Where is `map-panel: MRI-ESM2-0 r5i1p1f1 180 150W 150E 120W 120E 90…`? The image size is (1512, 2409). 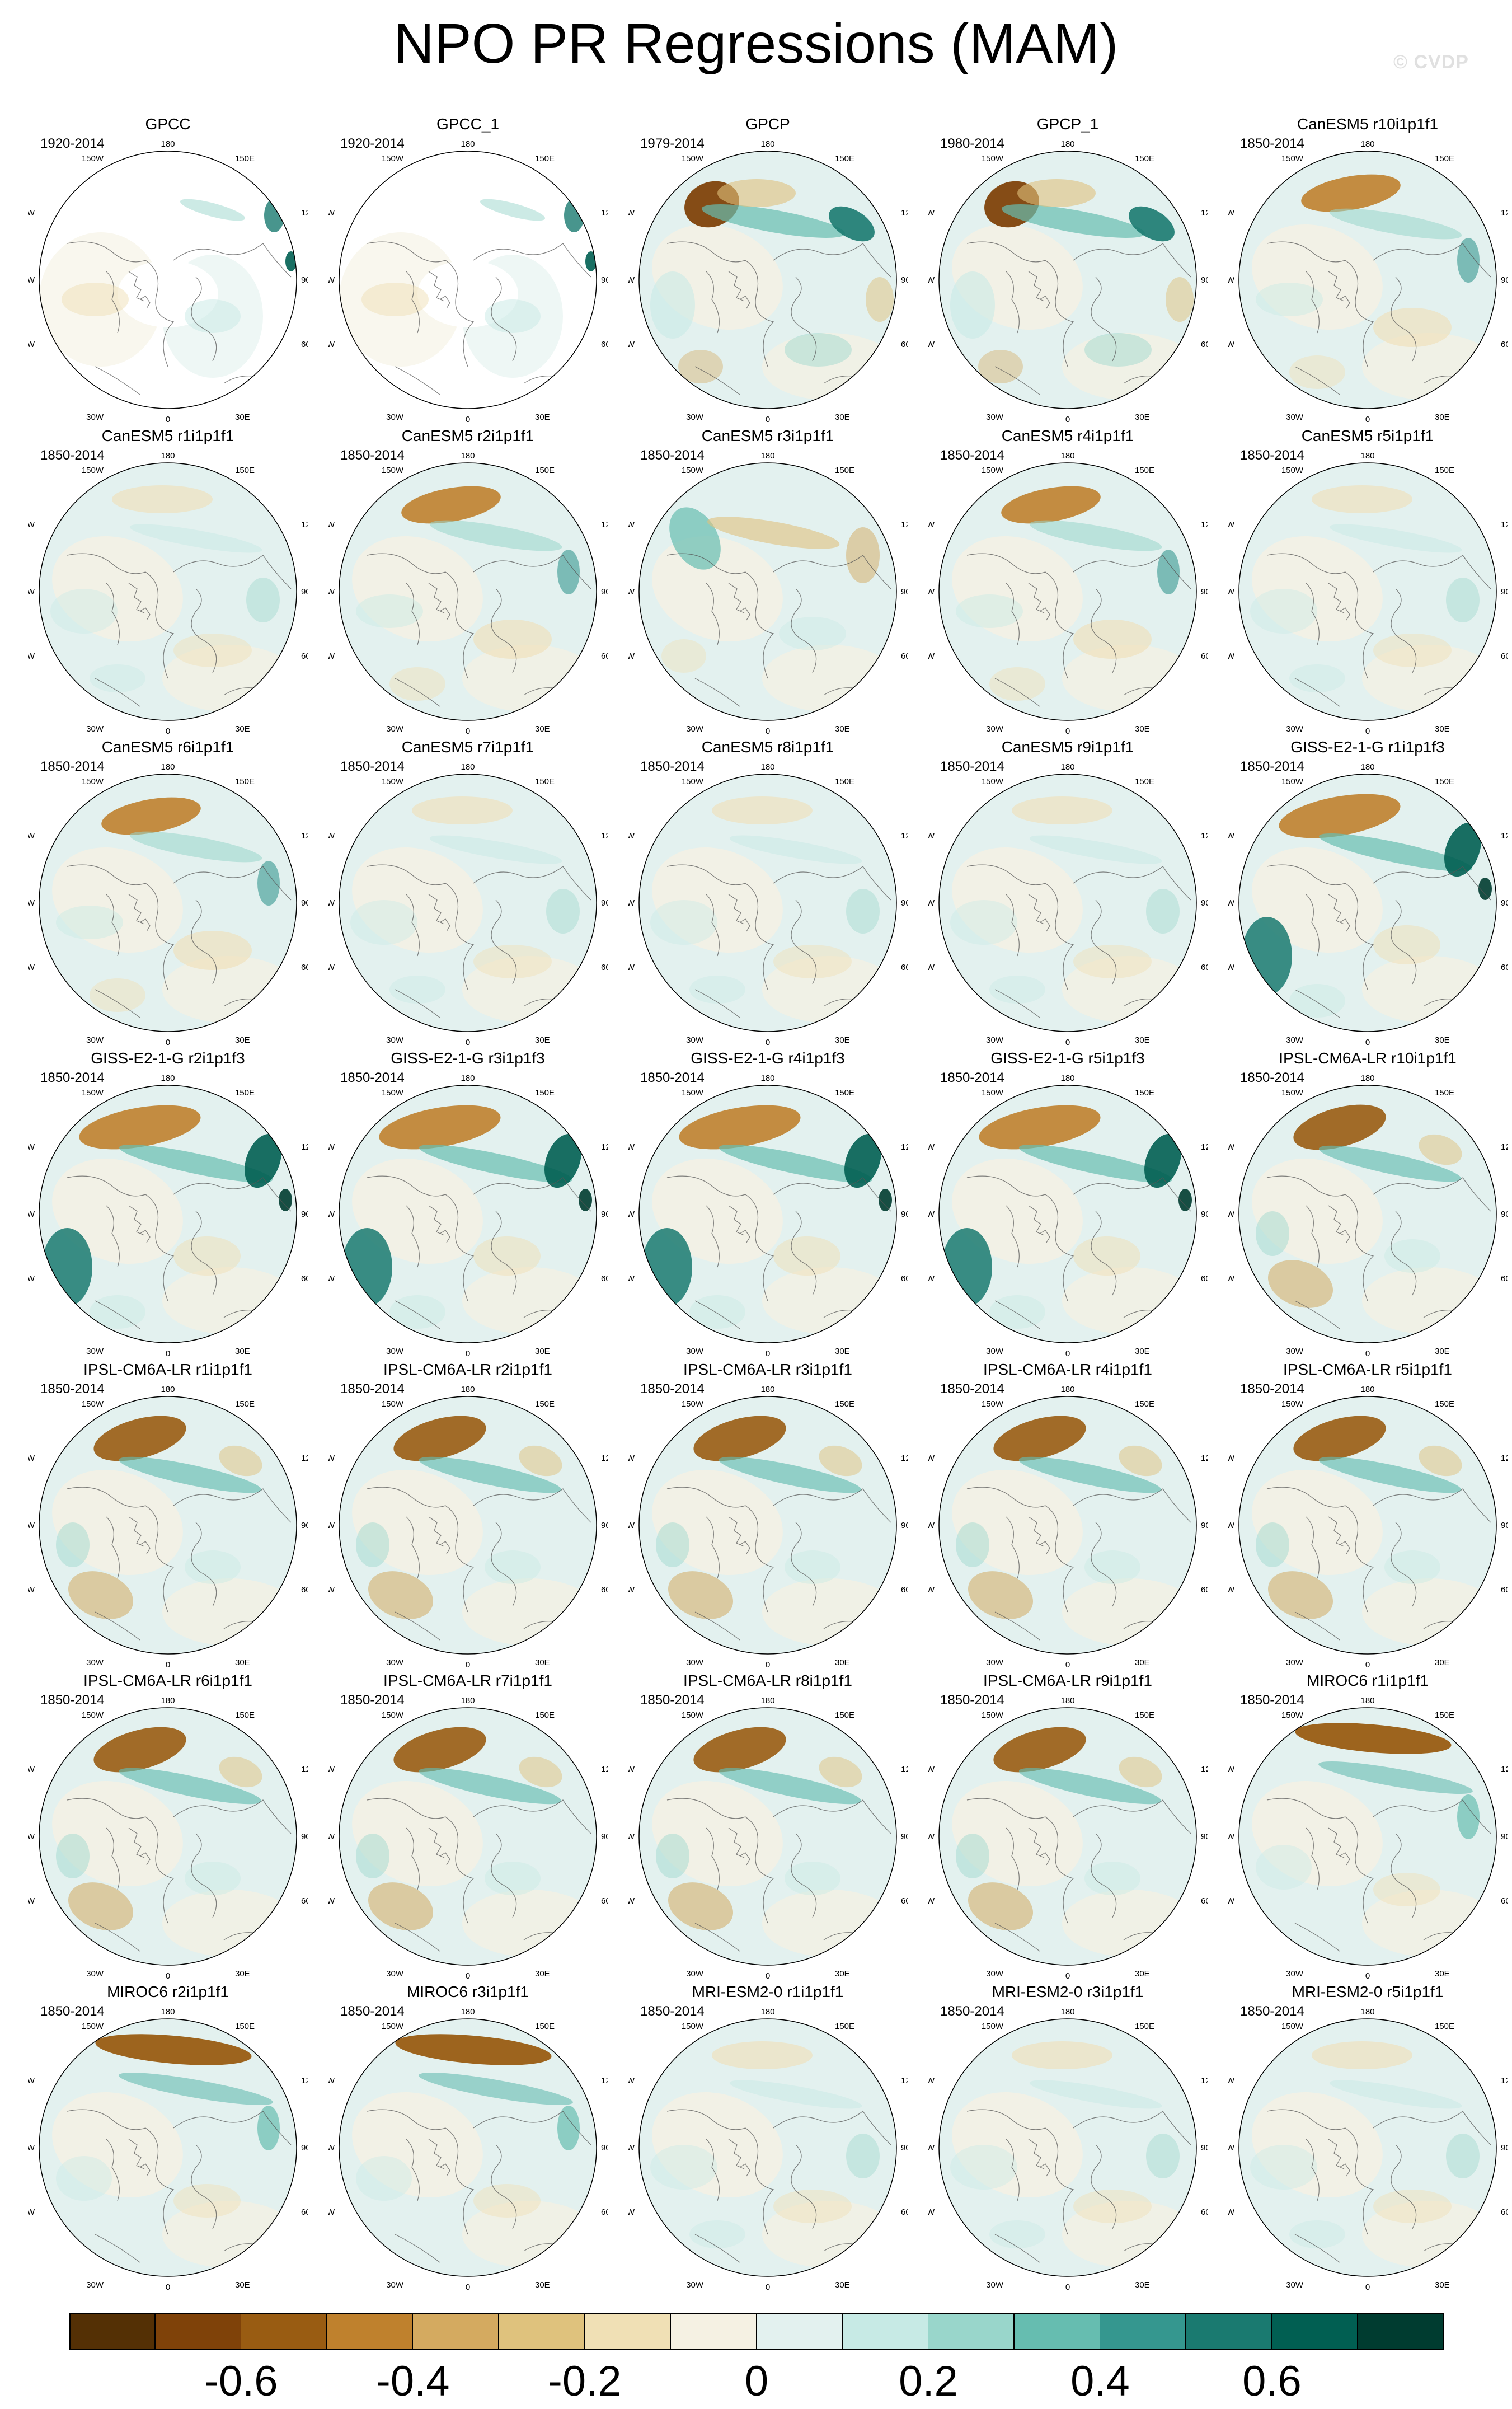 map-panel: MRI-ESM2-0 r5i1p1f1 180 150W 150E 120W 120E 90… is located at coordinates (1368, 2136).